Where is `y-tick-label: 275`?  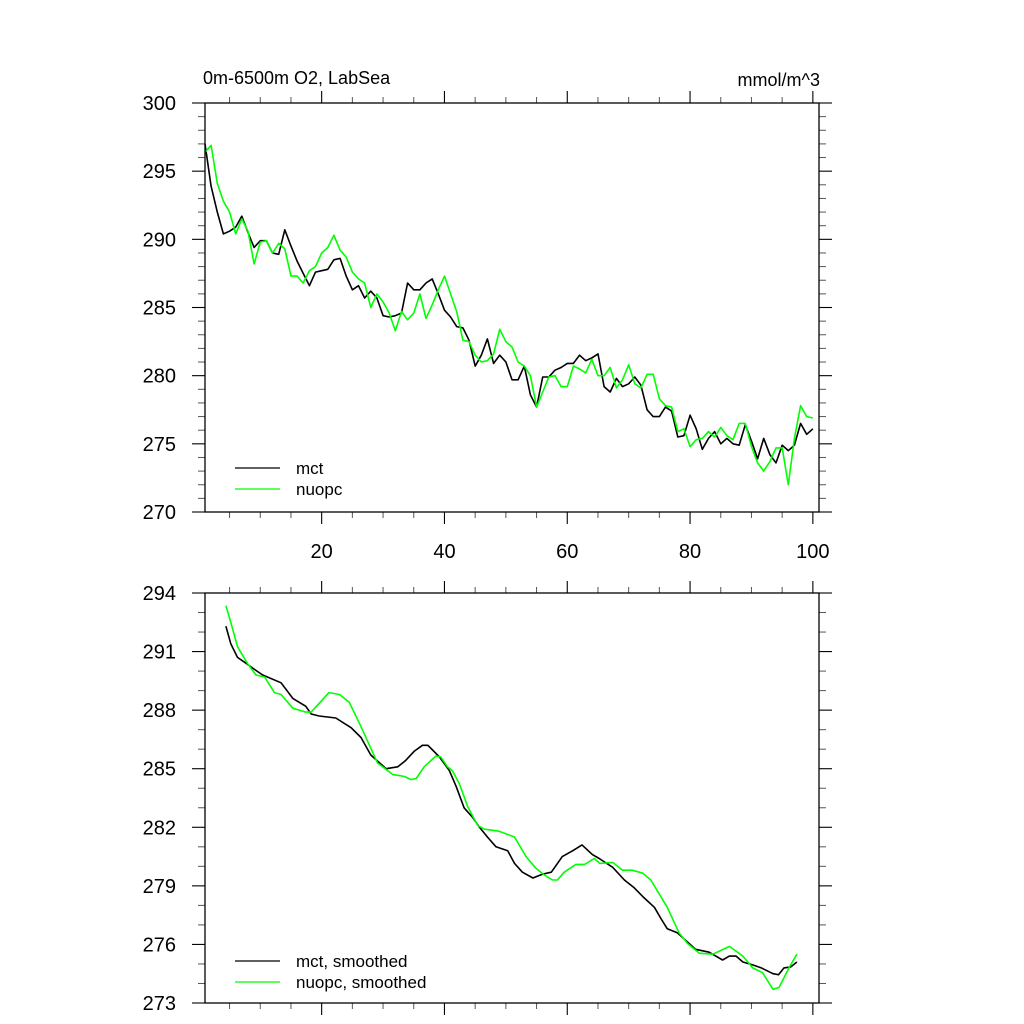 y-tick-label: 275 is located at coordinates (159, 445).